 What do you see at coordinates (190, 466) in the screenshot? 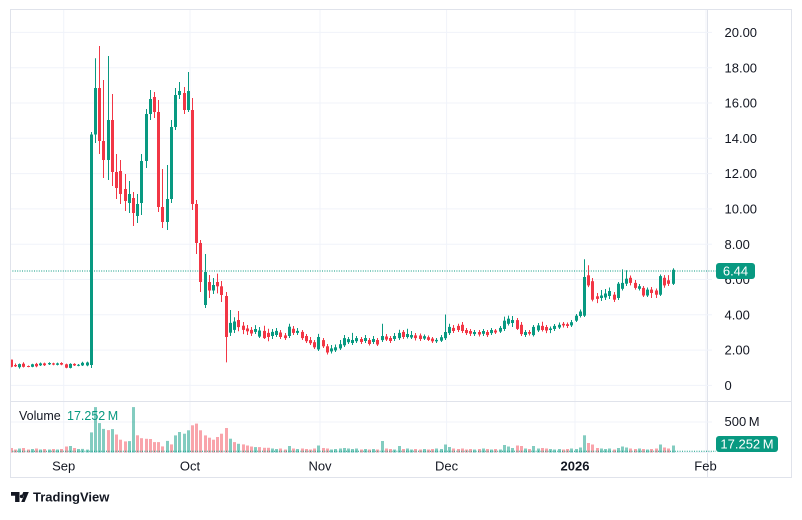
I see `svg-text: Oct` at bounding box center [190, 466].